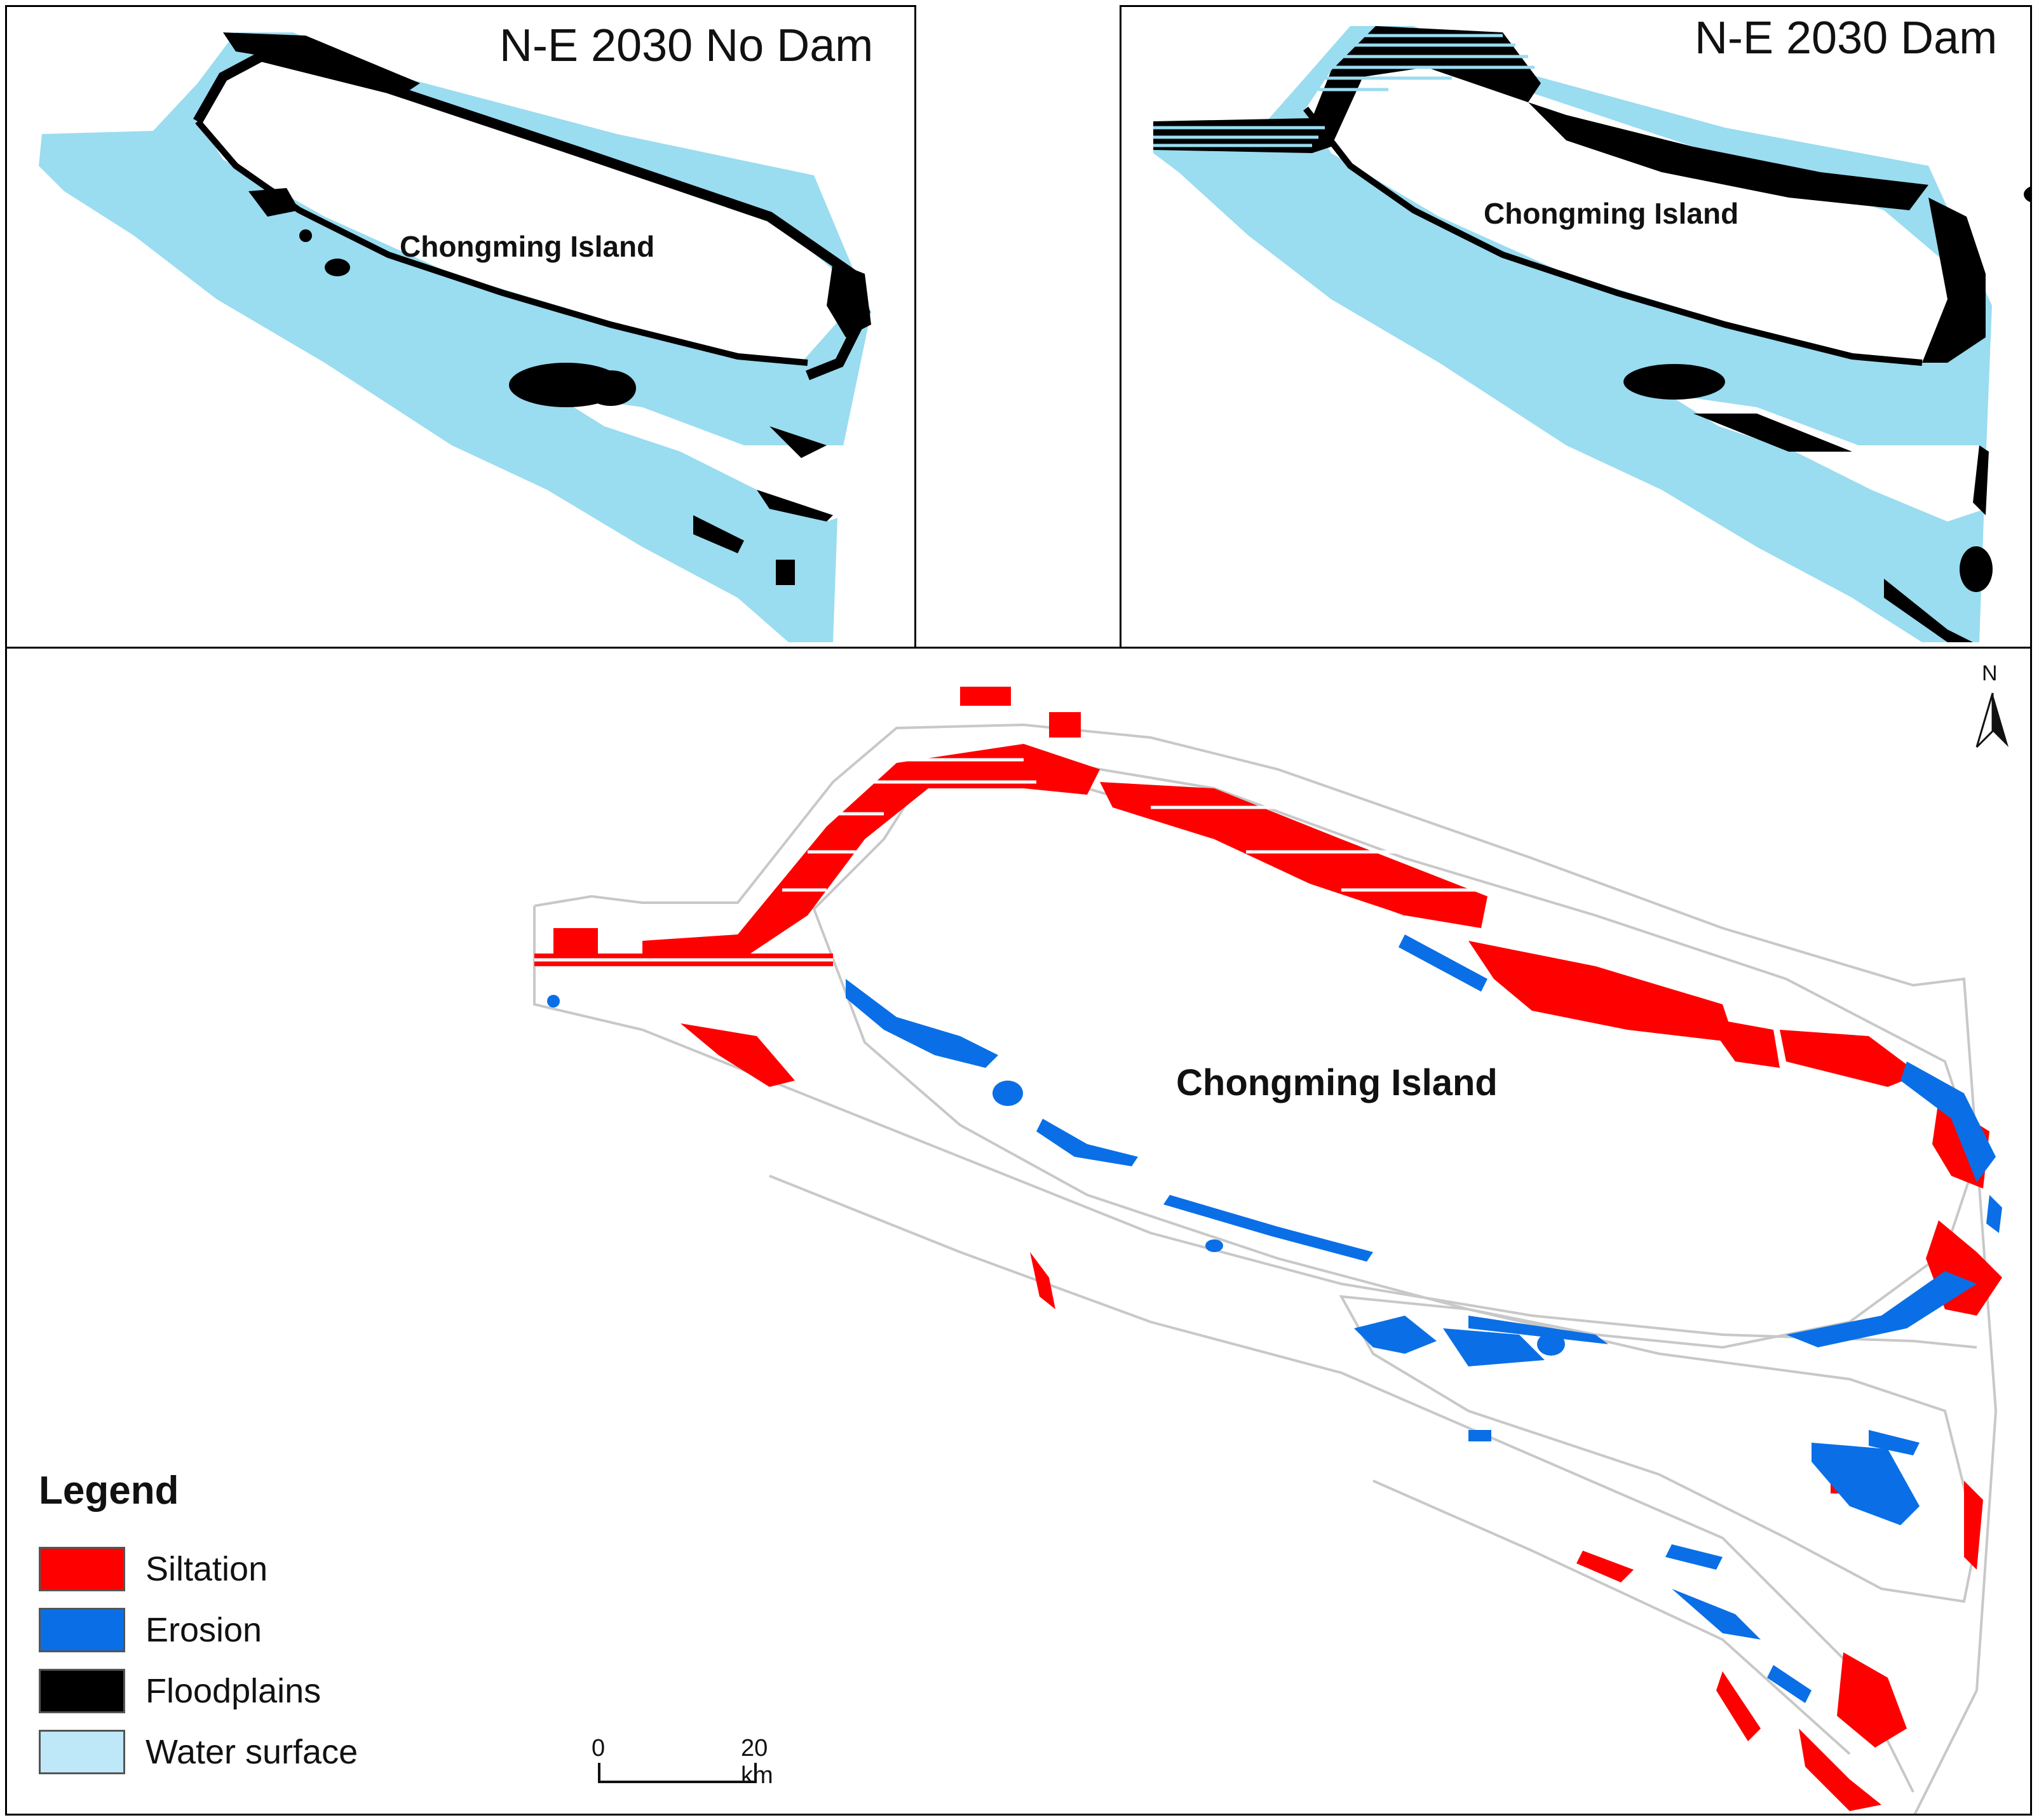  Describe the element at coordinates (1011, 860) in the screenshot. I see `siltation-hatching` at that location.